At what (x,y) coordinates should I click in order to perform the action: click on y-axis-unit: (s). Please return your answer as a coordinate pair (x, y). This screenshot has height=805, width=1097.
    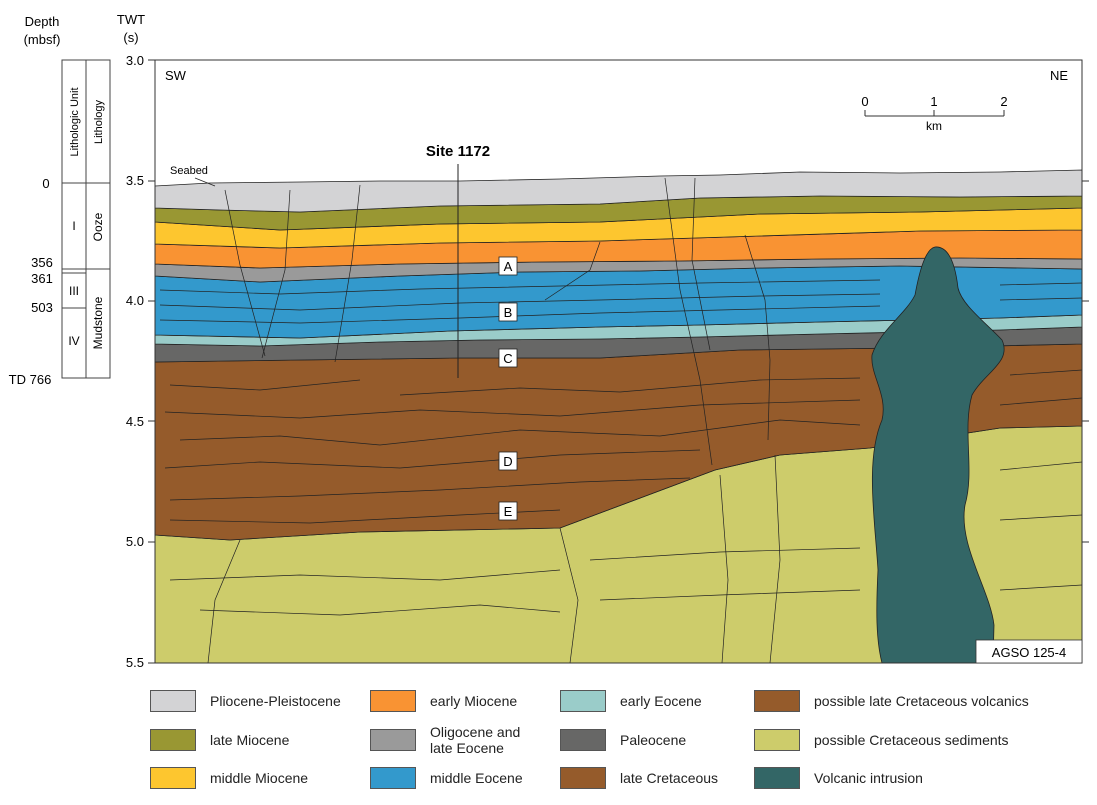
    Looking at the image, I should click on (130, 37).